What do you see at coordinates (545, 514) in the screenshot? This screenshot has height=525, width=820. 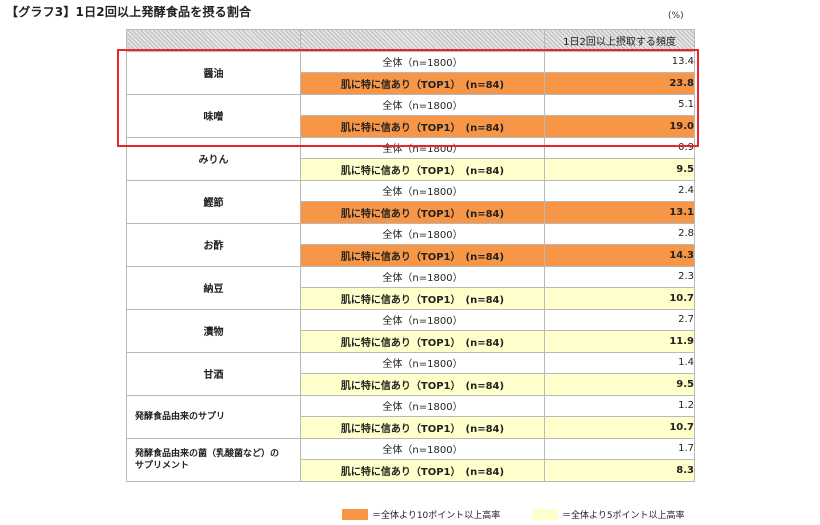 I see `legend-swatch-yellow` at bounding box center [545, 514].